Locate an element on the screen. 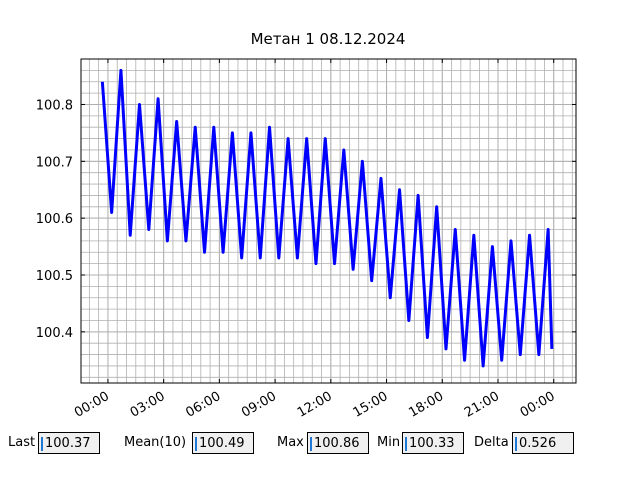 Image resolution: width=640 pixels, height=480 pixels. x-tick-label: 21:00 is located at coordinates (482, 405).